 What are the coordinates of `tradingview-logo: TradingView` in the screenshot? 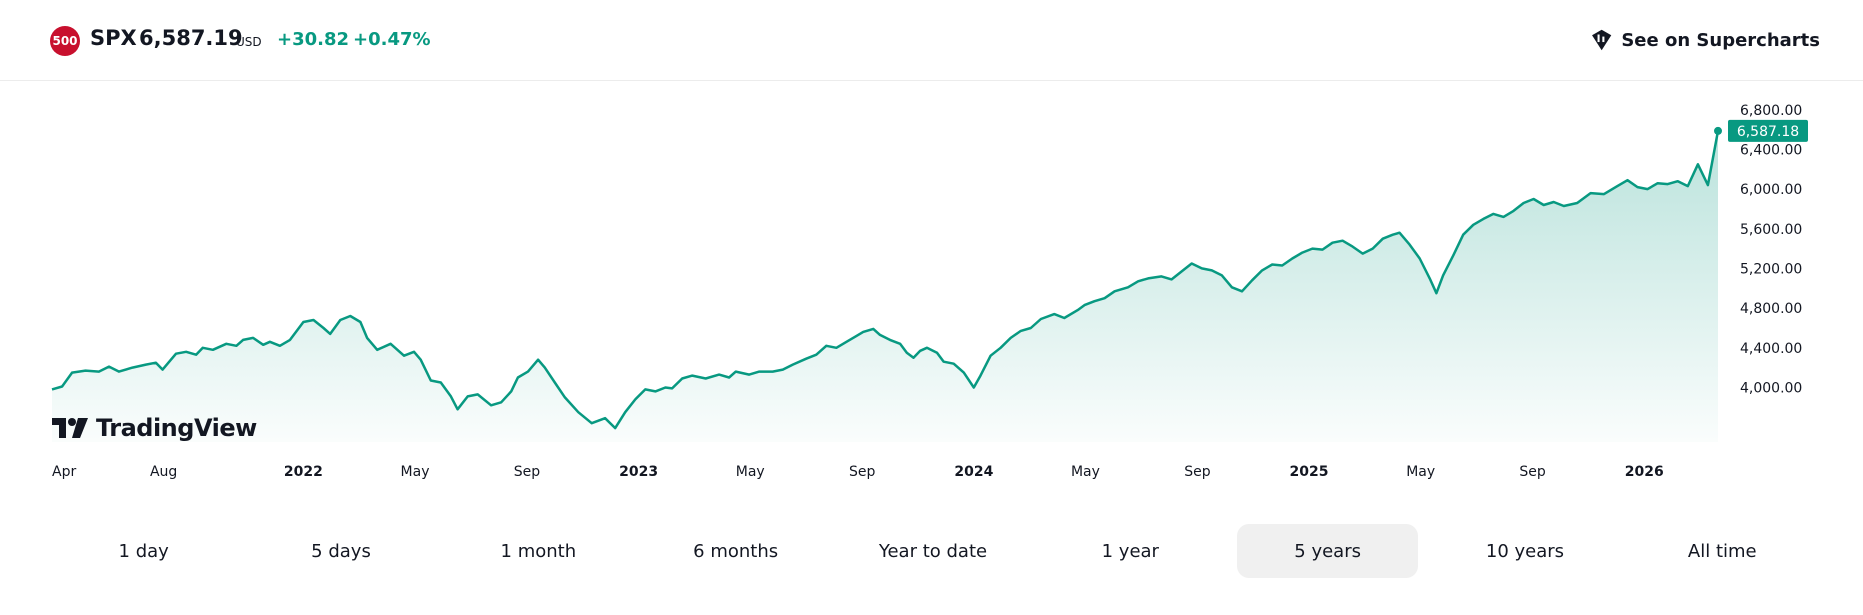 It's located at (154, 428).